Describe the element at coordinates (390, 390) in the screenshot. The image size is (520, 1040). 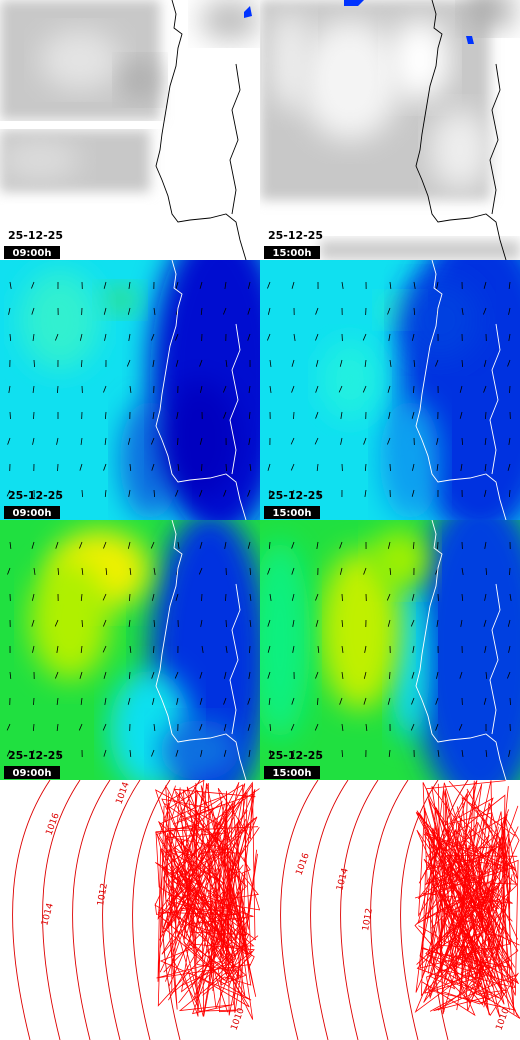
I see `map-panel: 25-12-25 15:00h` at that location.